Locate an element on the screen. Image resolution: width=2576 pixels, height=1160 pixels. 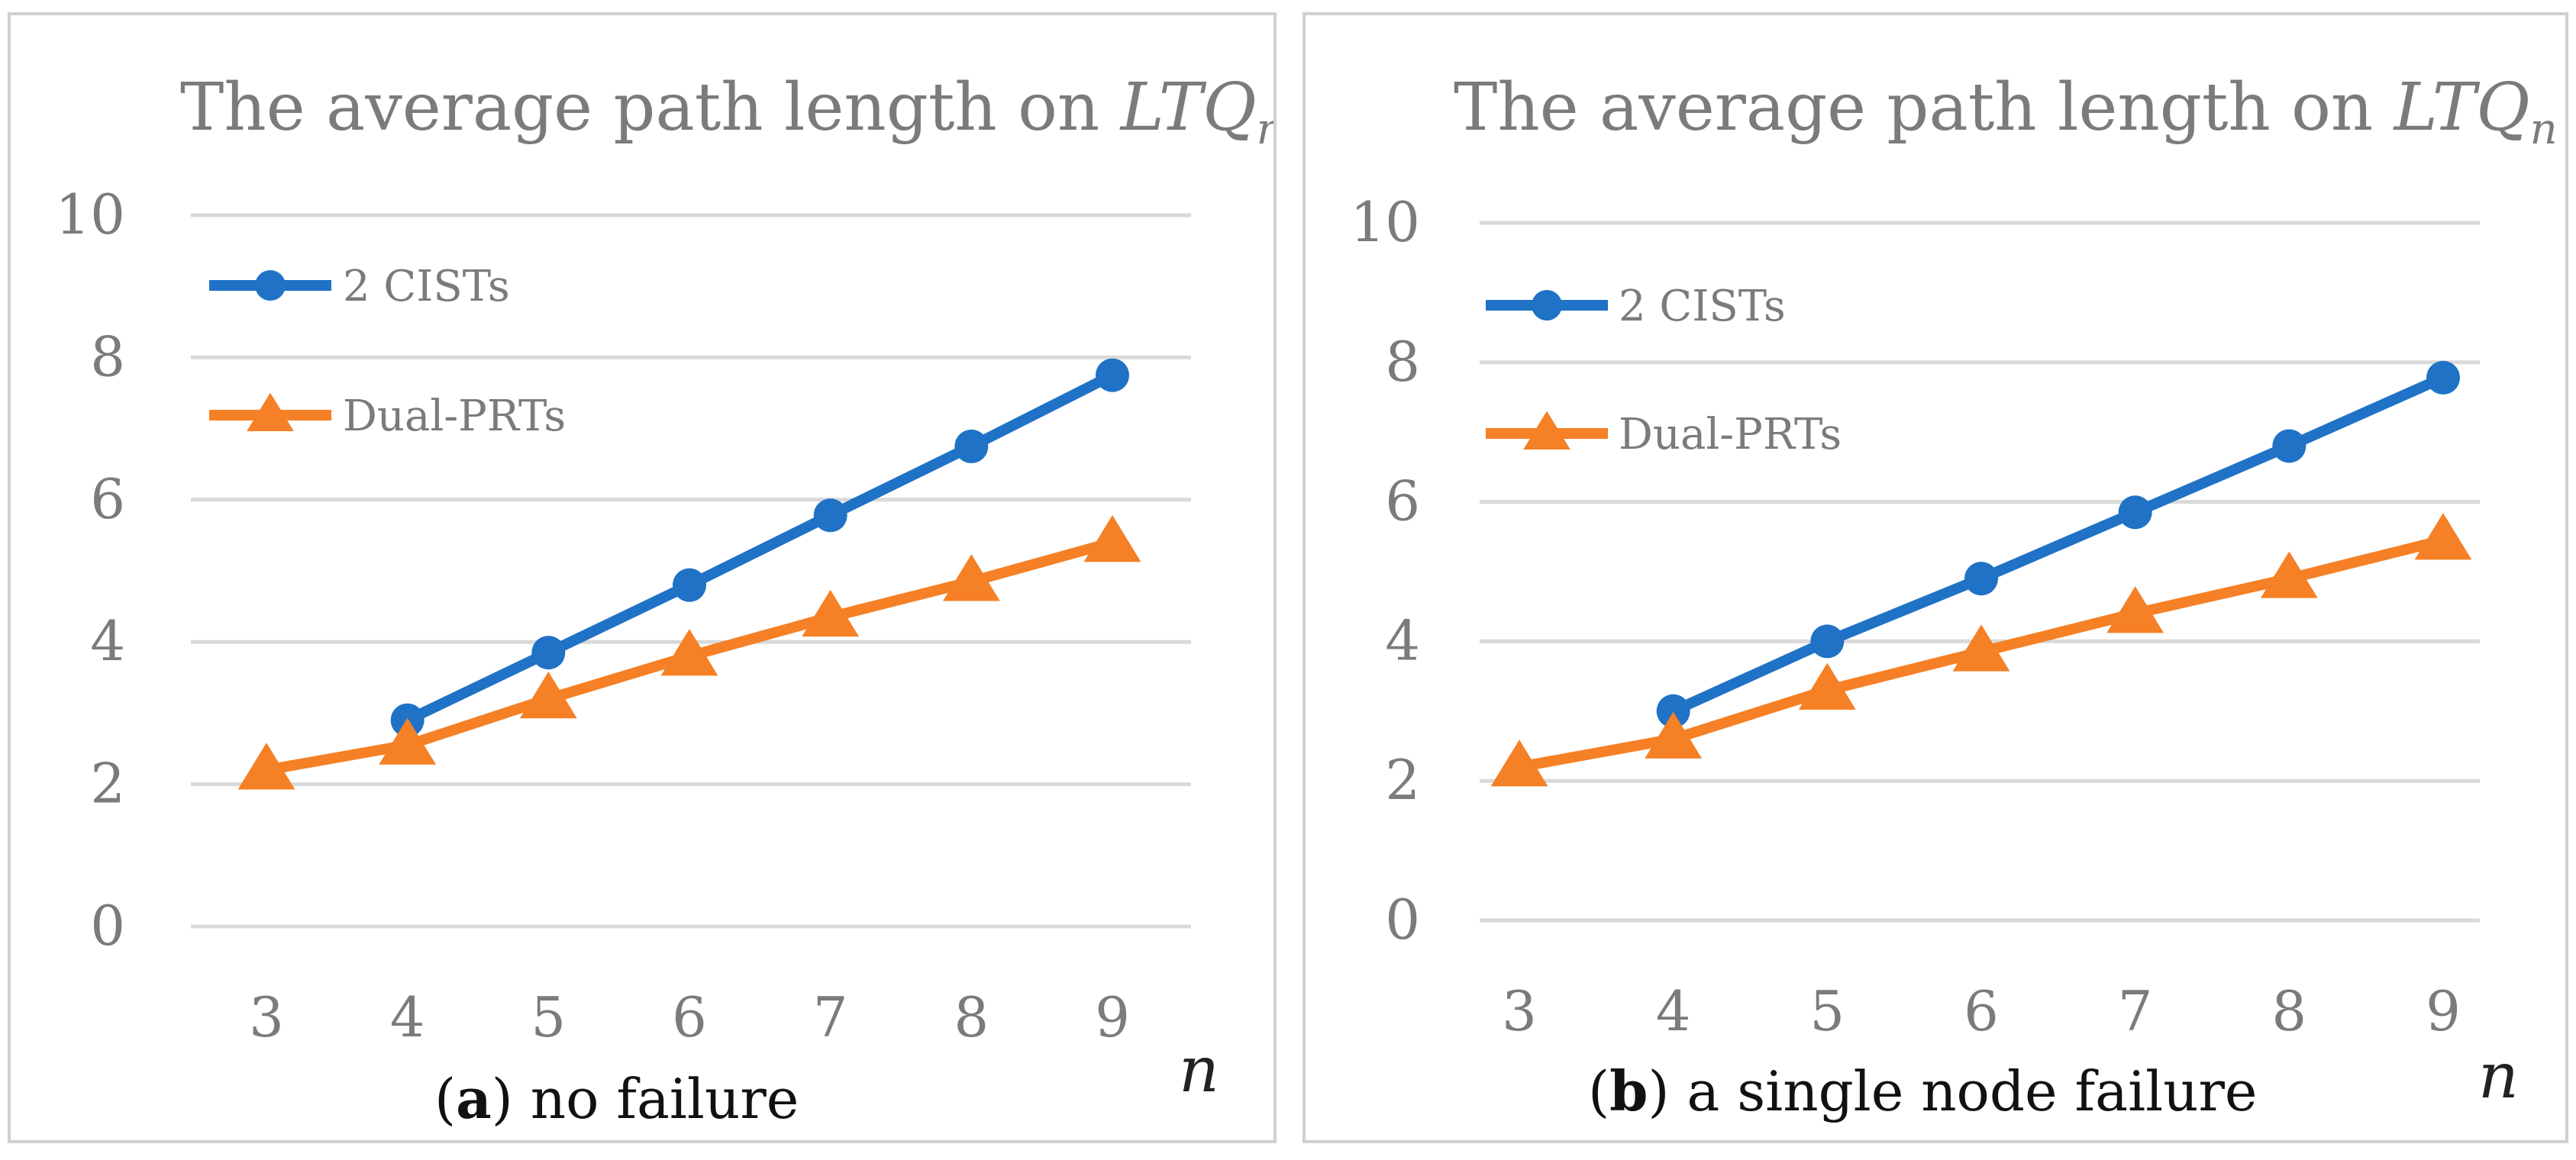
caption-text: ) no failure is located at coordinates (645, 1099).